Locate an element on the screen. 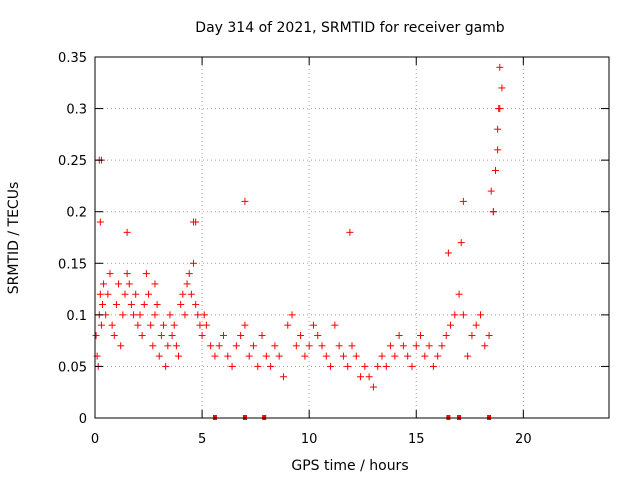 Image resolution: width=640 pixels, height=484 pixels. x-tick-label: 0 is located at coordinates (95, 439).